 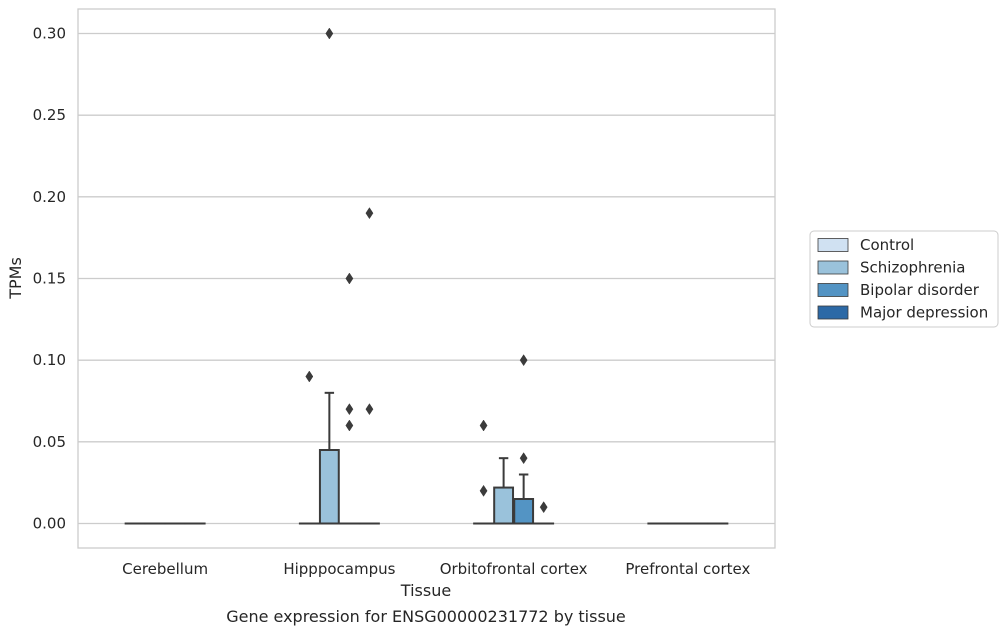 What do you see at coordinates (49, 197) in the screenshot?
I see `y-tick-label: 0.20` at bounding box center [49, 197].